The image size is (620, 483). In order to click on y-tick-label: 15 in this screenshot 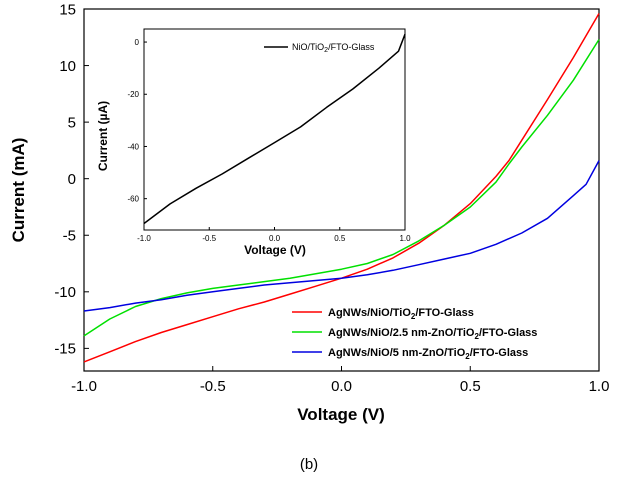, I will do `click(67, 9)`.